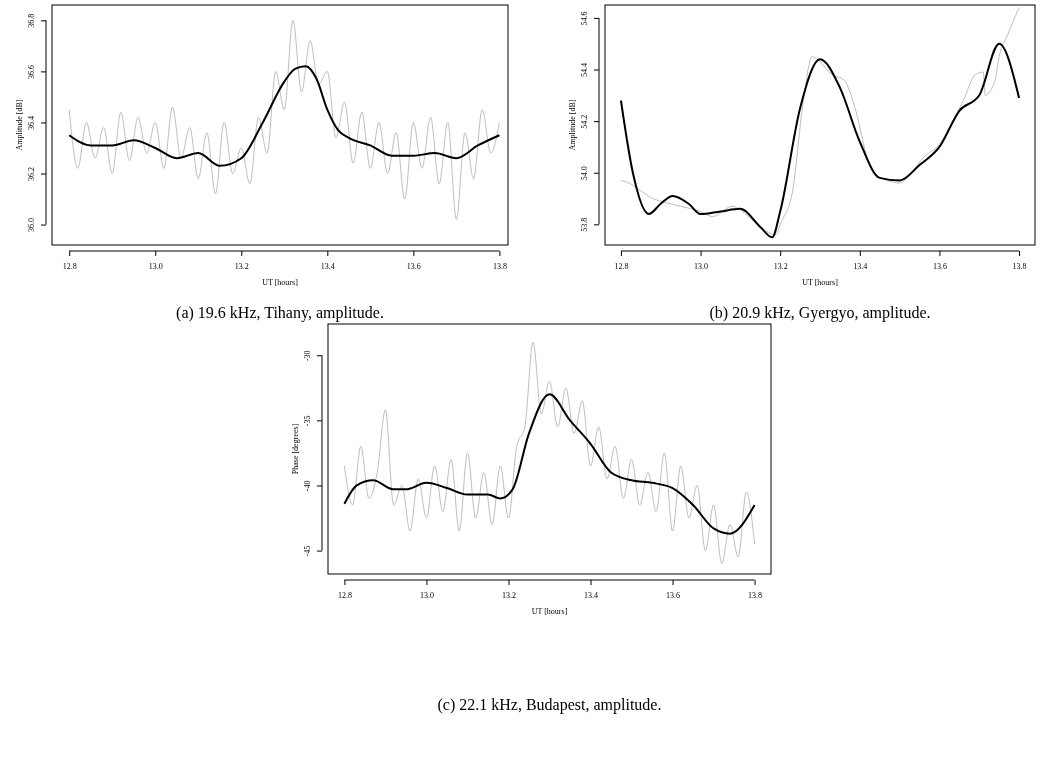 The image size is (1047, 769). What do you see at coordinates (307, 356) in the screenshot?
I see `y-tick-label: -30` at bounding box center [307, 356].